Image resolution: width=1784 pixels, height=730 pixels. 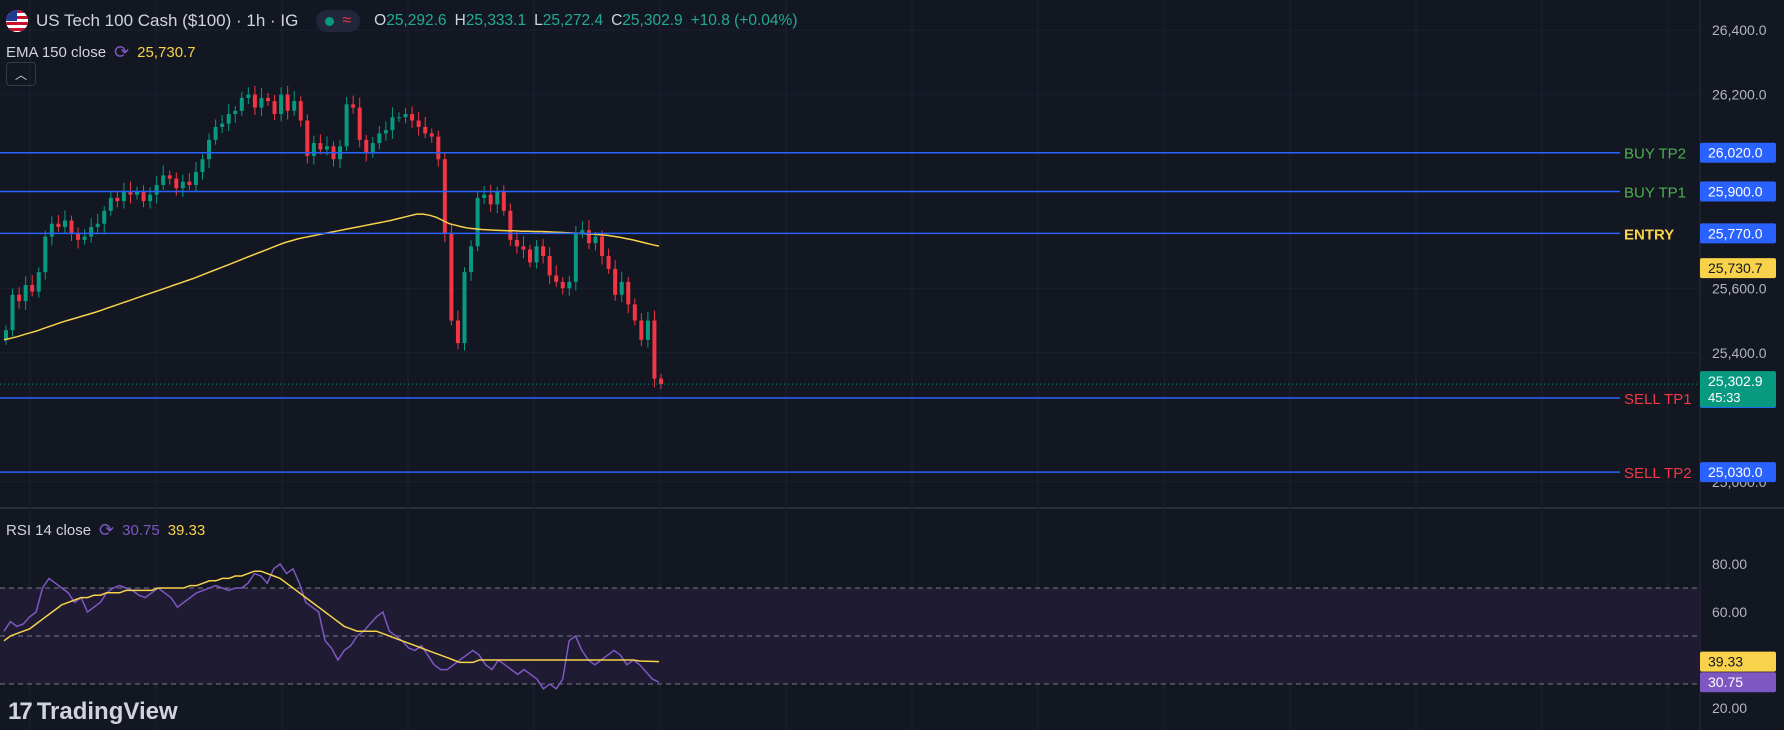 What do you see at coordinates (107, 711) in the screenshot?
I see `brand-name: TradingView` at bounding box center [107, 711].